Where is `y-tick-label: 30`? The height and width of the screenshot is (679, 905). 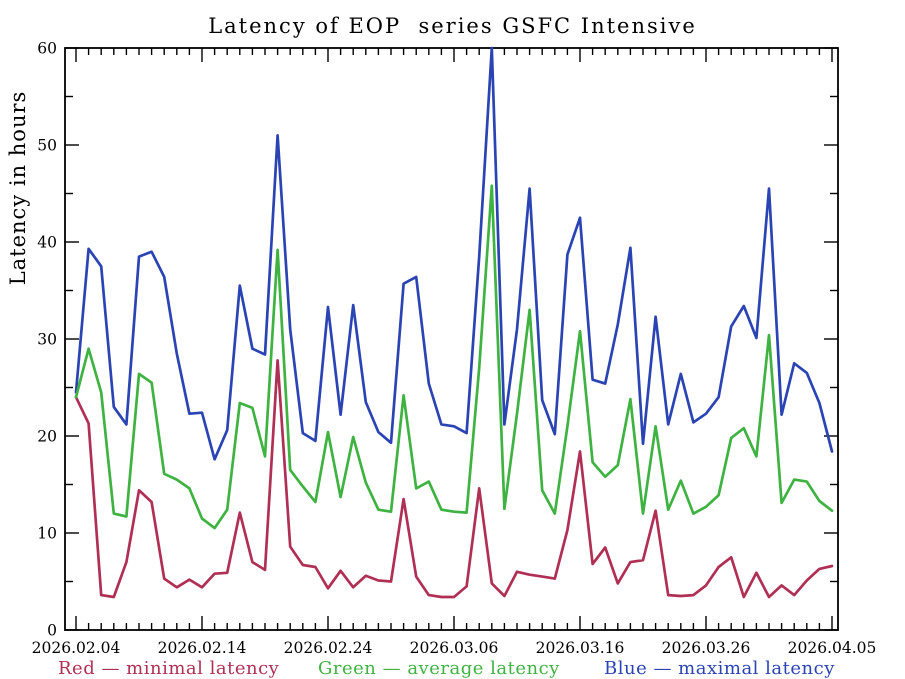
y-tick-label: 30 is located at coordinates (47, 340).